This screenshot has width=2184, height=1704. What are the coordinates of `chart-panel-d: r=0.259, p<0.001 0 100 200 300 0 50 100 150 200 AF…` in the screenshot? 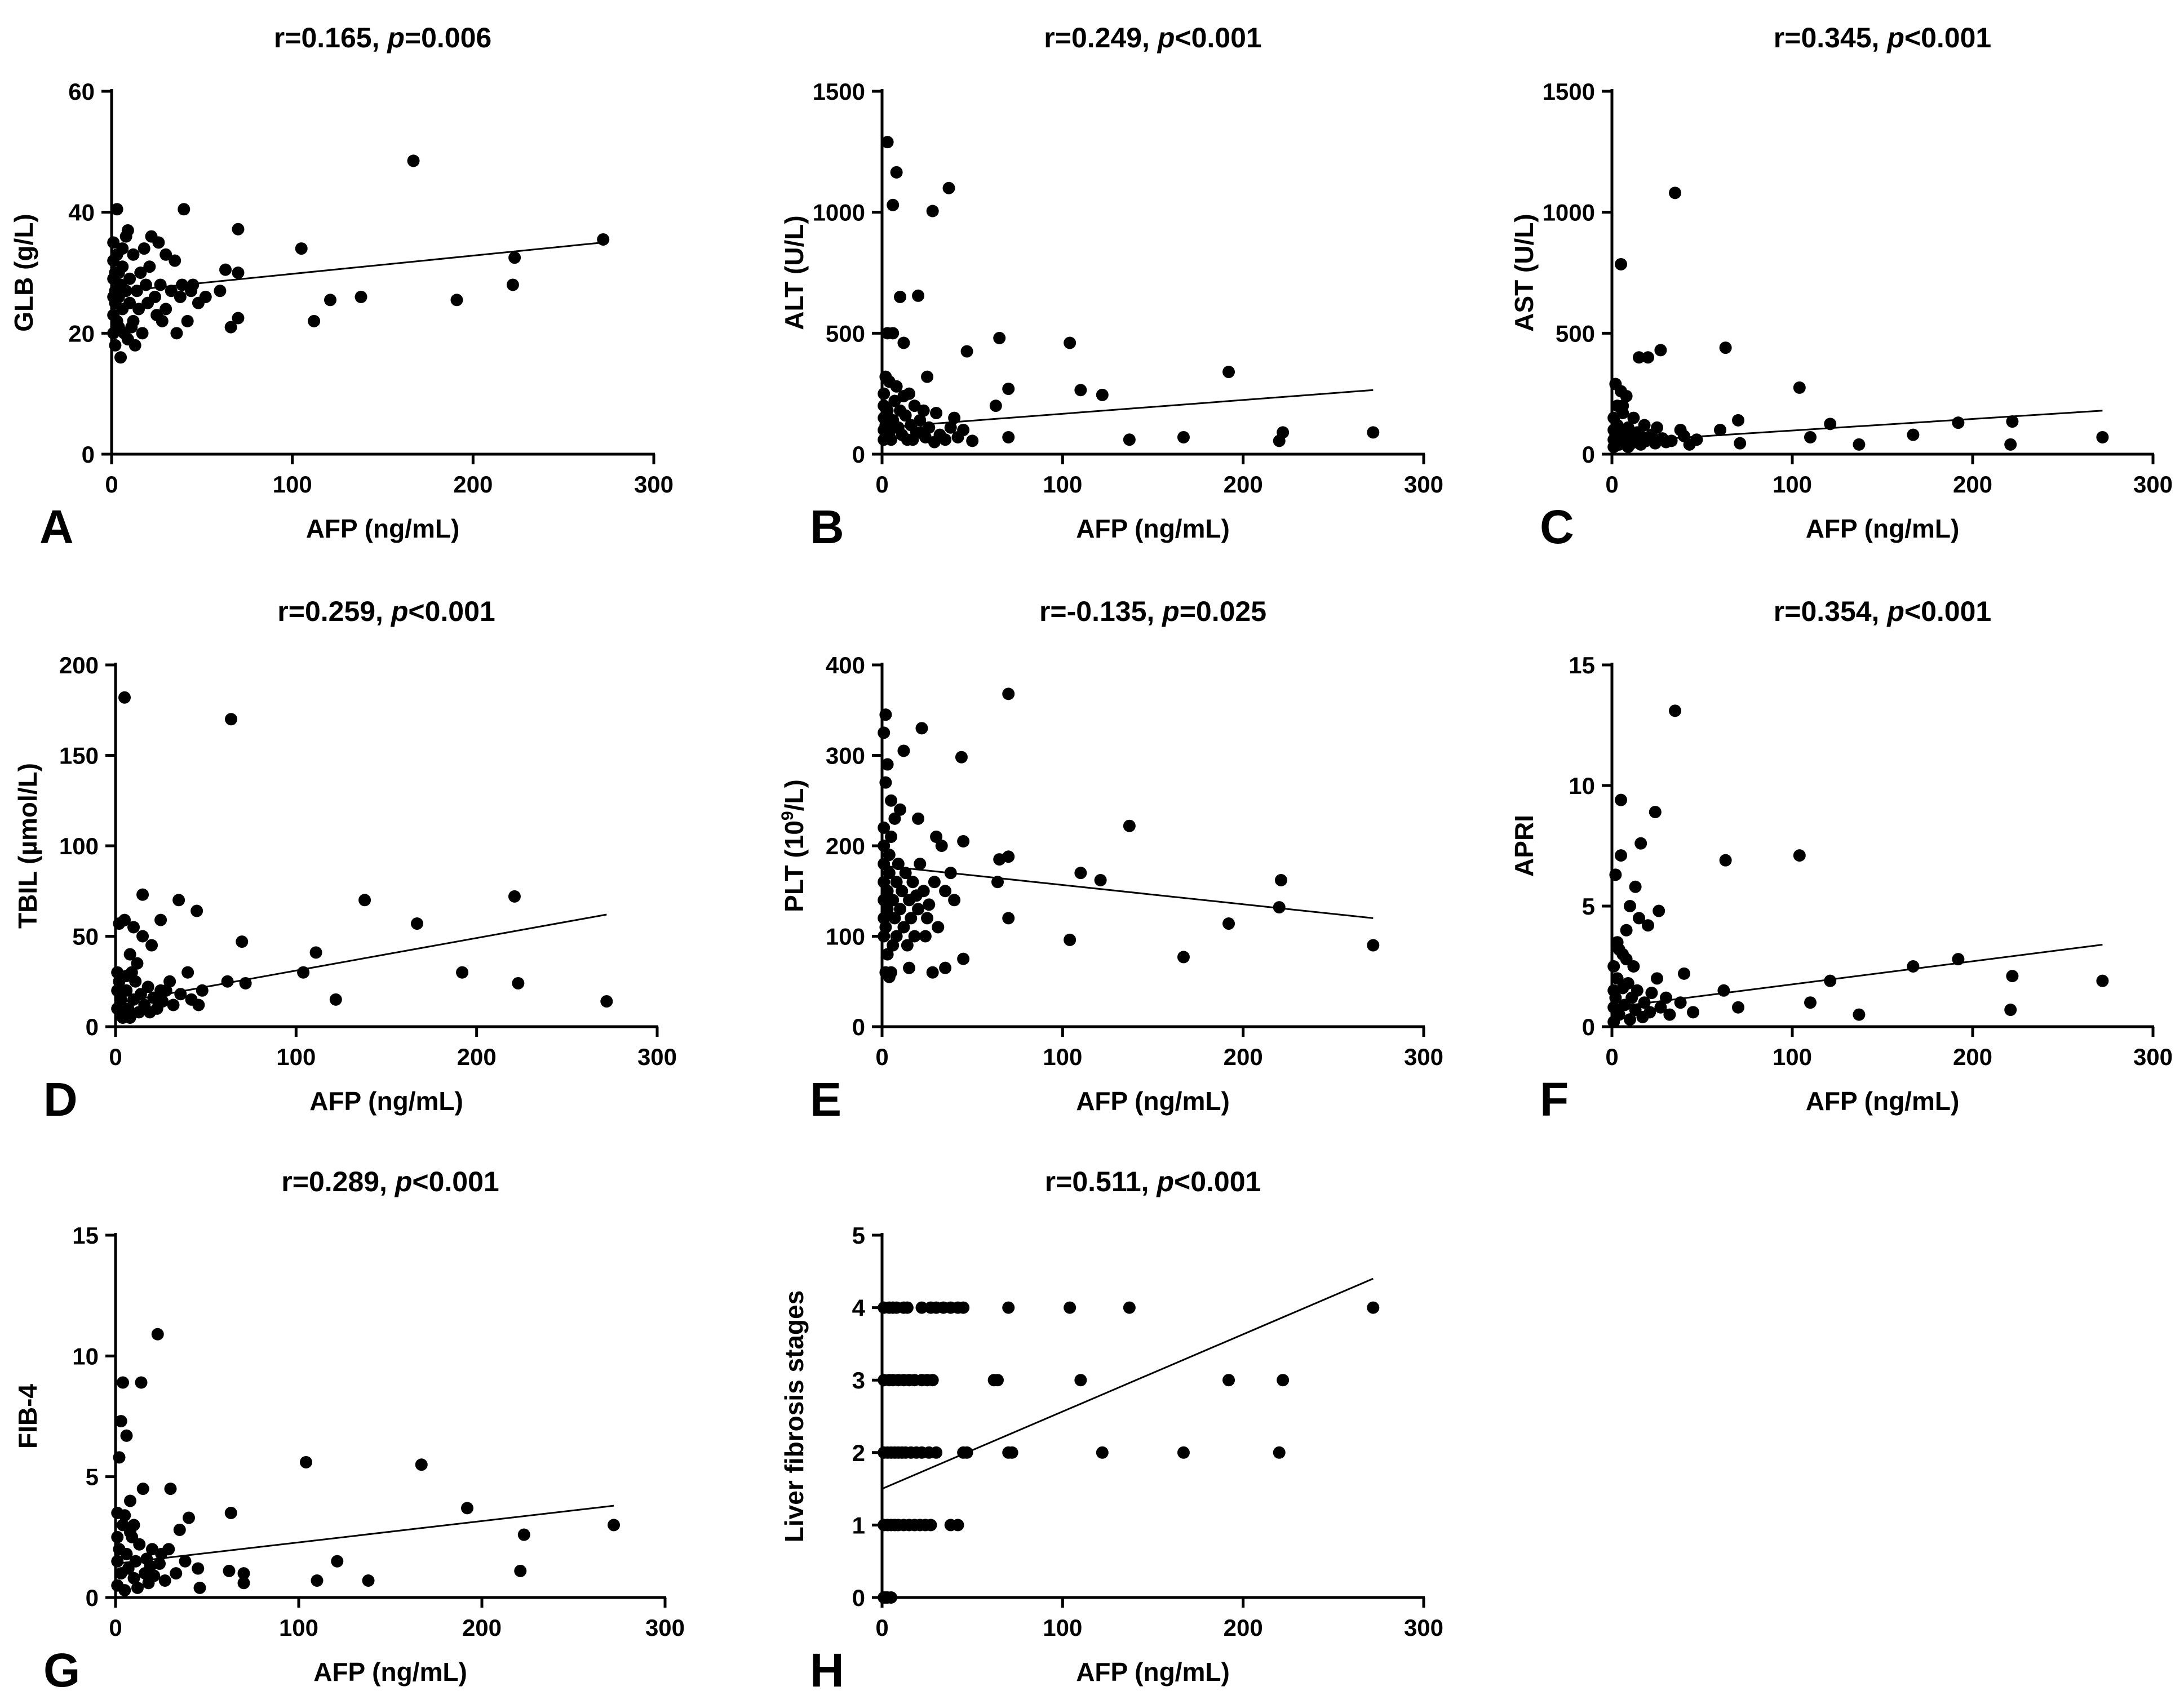 It's located at (345, 861).